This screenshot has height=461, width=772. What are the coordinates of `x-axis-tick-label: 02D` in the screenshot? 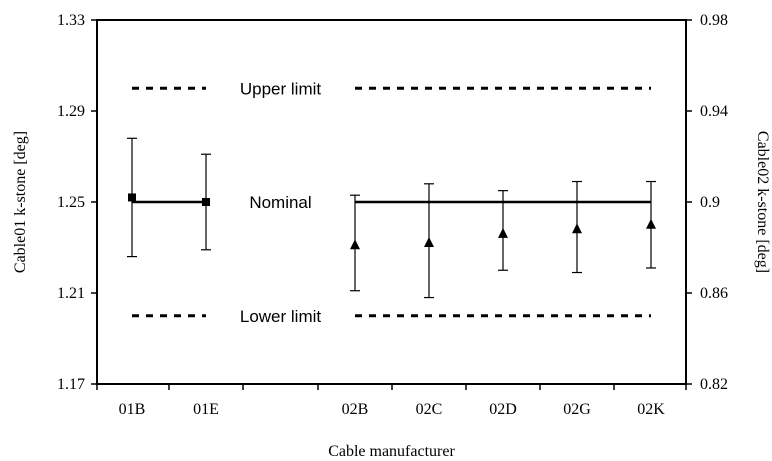 It's located at (503, 409).